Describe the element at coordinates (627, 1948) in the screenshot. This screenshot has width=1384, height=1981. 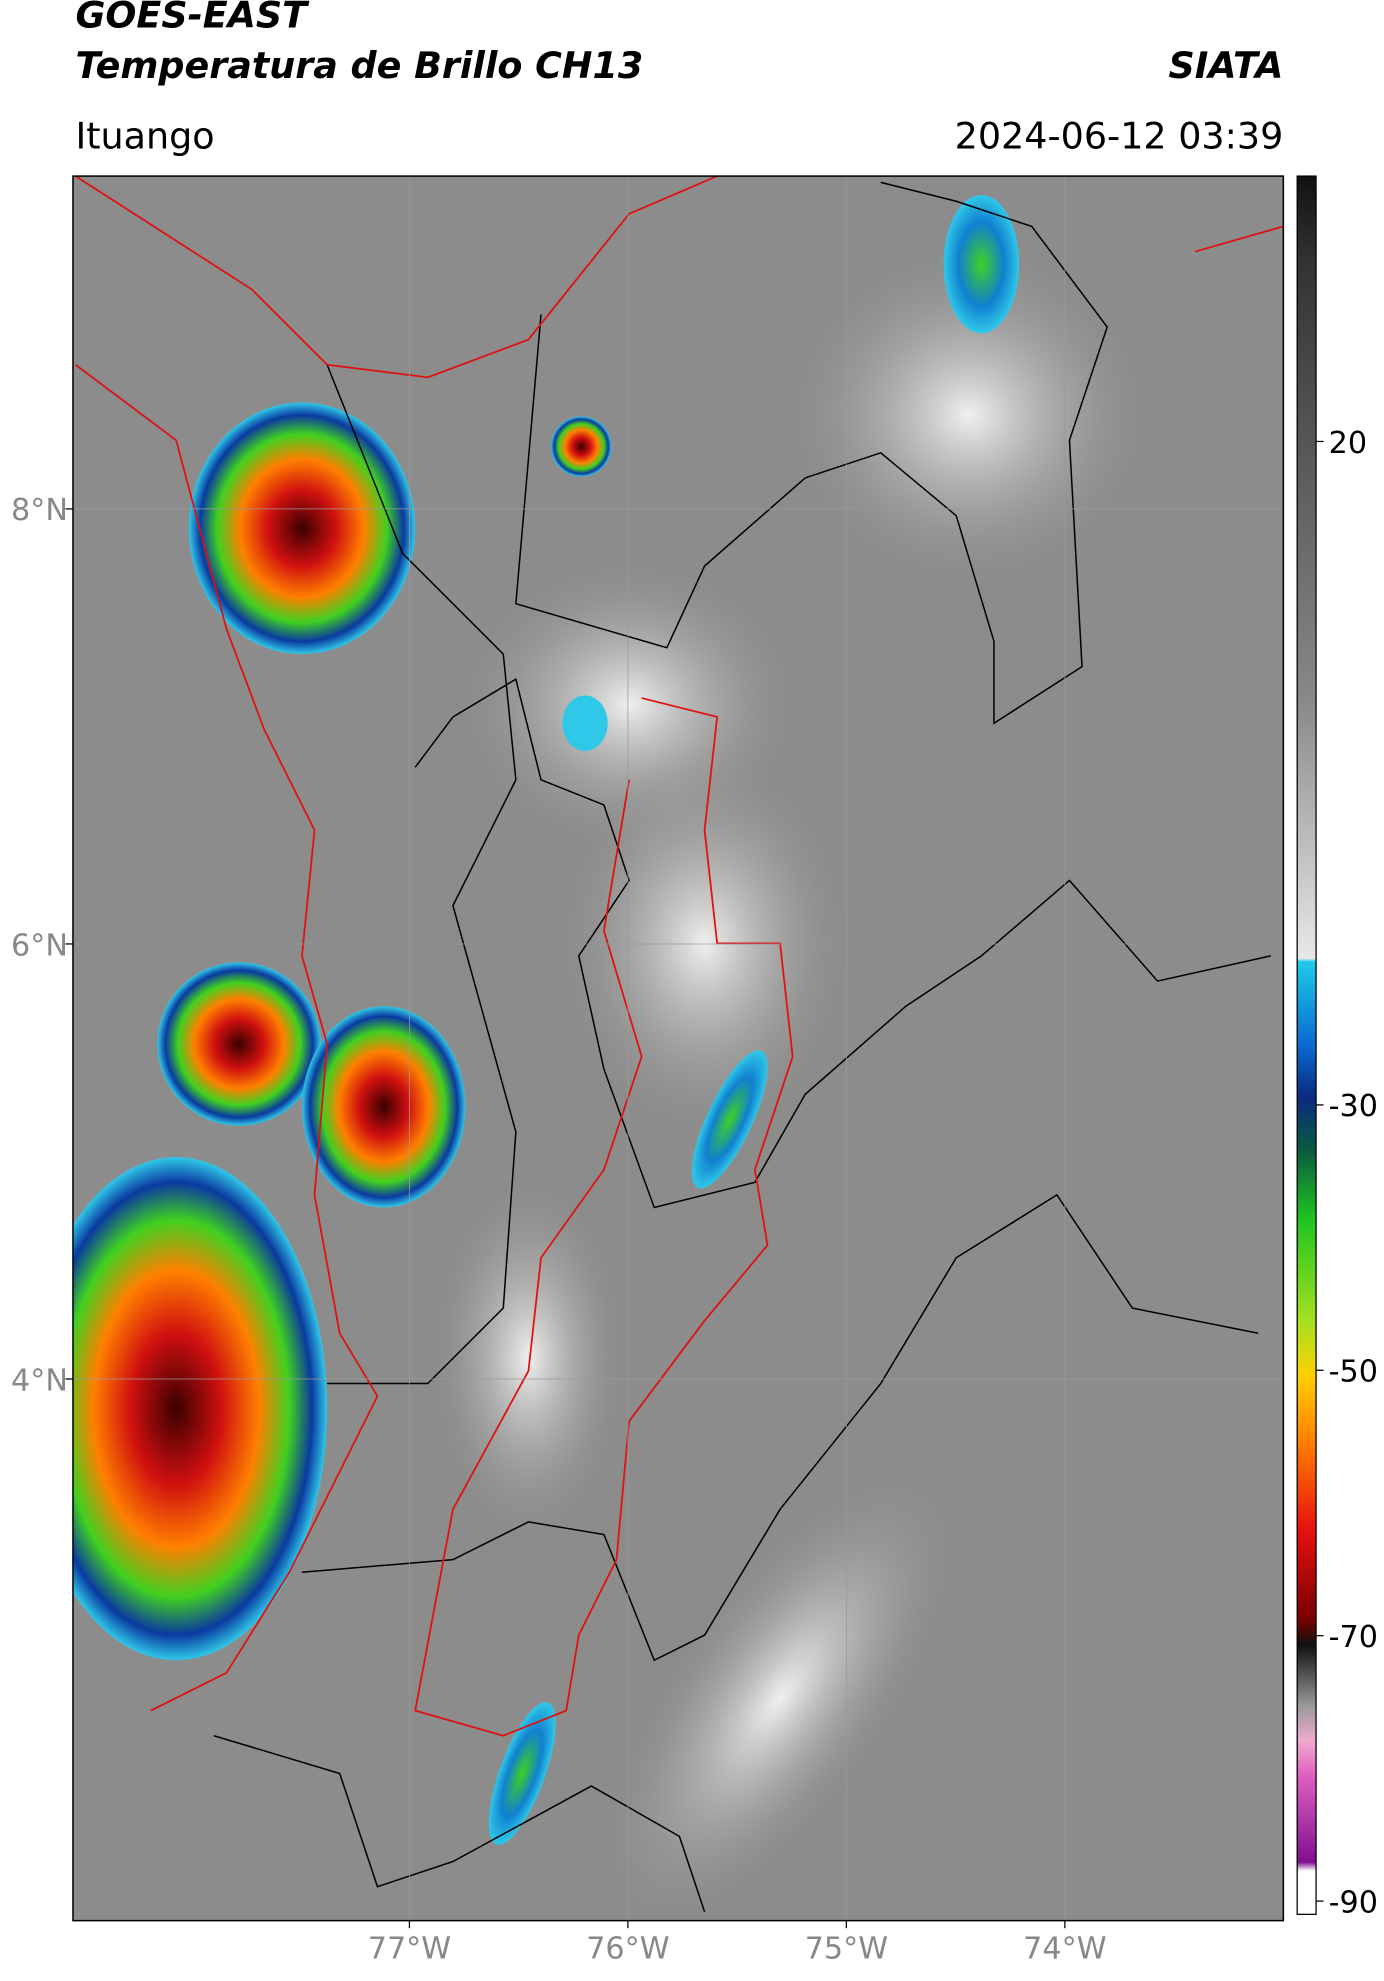
I see `x-tick-label: 76°W` at that location.